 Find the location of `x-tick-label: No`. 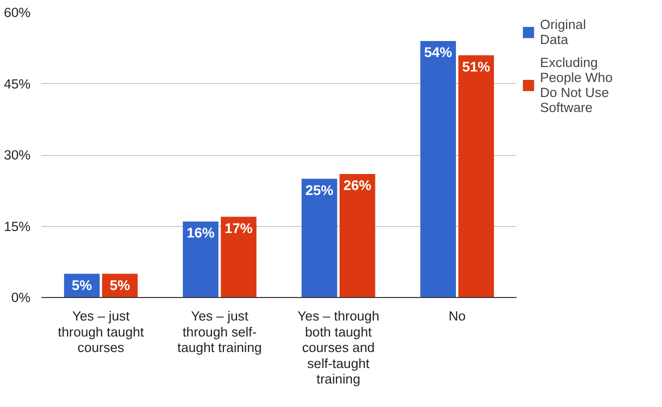

x-tick-label: No is located at coordinates (457, 316).